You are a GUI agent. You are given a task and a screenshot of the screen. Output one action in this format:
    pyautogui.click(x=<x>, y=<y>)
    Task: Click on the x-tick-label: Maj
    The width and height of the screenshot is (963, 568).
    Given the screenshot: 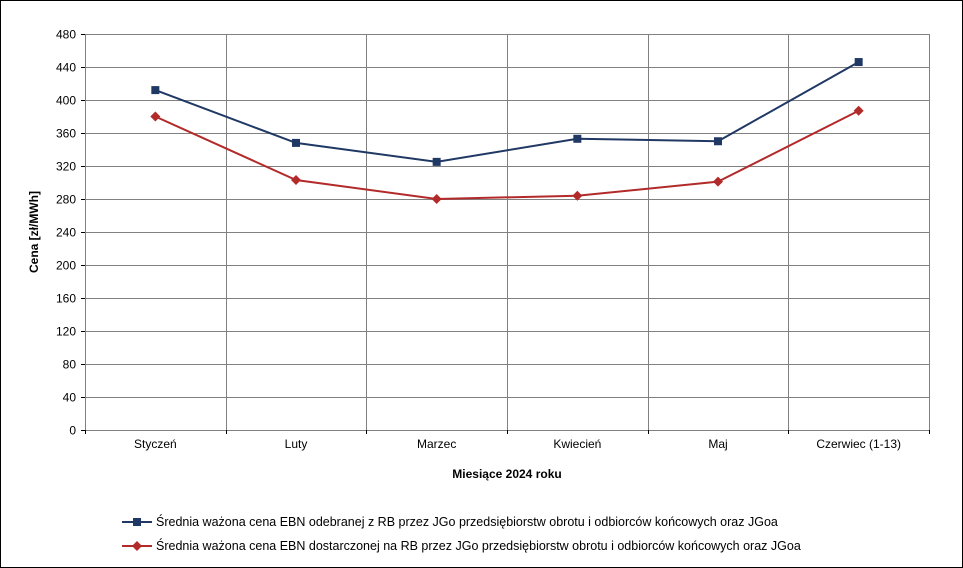 What is the action you would take?
    pyautogui.click(x=717, y=444)
    